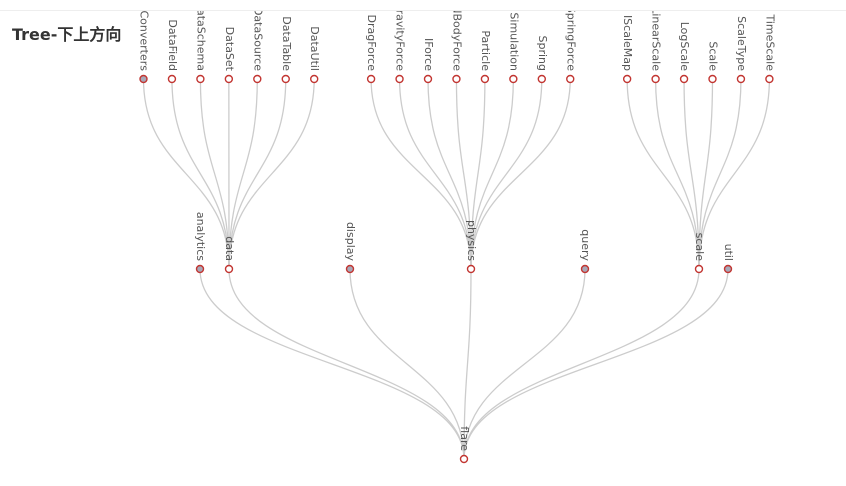 Image resolution: width=846 pixels, height=486 pixels. I want to click on tree-node-datatable, so click(285, 79).